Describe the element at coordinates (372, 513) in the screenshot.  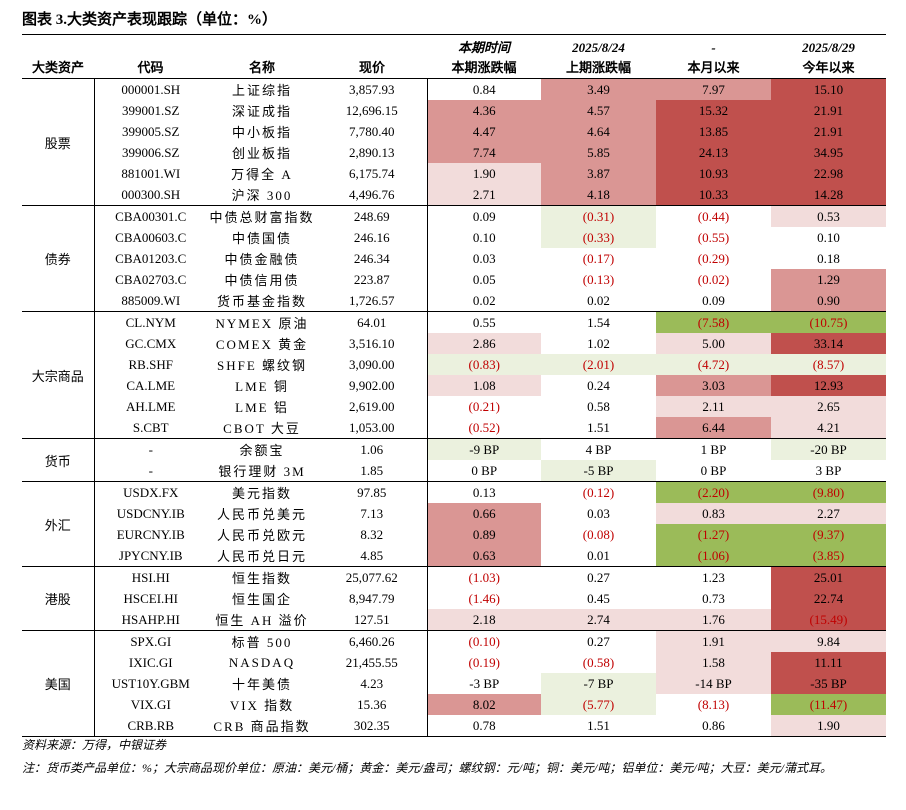
I see `price-cell: 7.13` at that location.